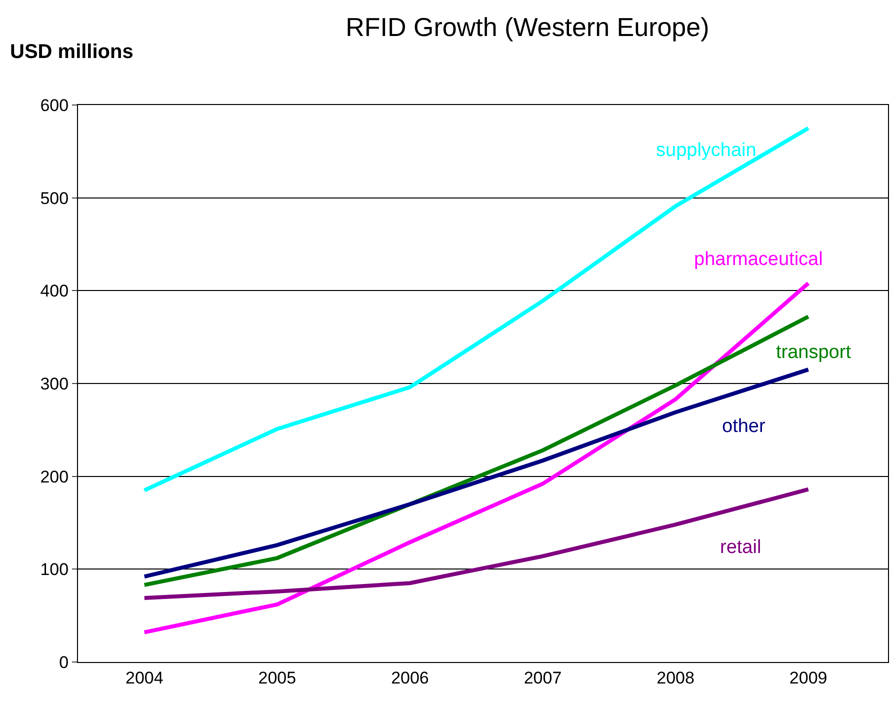 The height and width of the screenshot is (712, 894). What do you see at coordinates (706, 150) in the screenshot?
I see `series-label: supplychain` at bounding box center [706, 150].